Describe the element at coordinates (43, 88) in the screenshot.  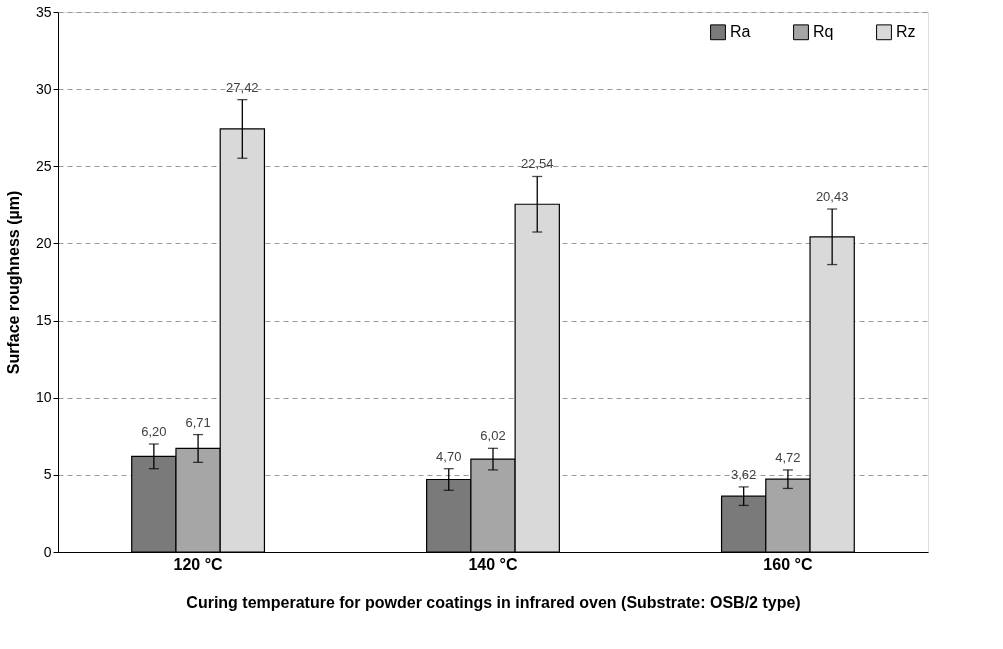
I see `y-tick-label: 30` at that location.